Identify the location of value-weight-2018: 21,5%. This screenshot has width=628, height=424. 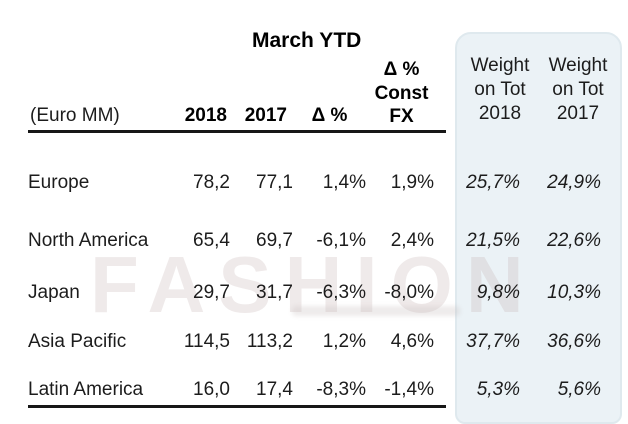
(493, 240).